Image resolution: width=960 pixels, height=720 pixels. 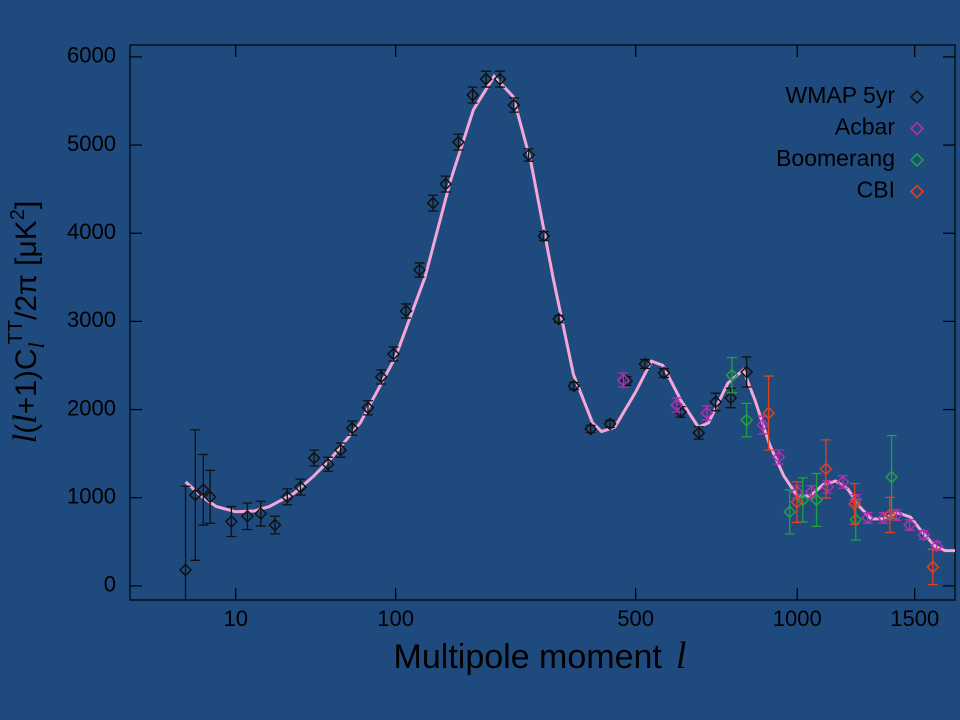 I want to click on x-tick-label: 500, so click(x=635, y=618).